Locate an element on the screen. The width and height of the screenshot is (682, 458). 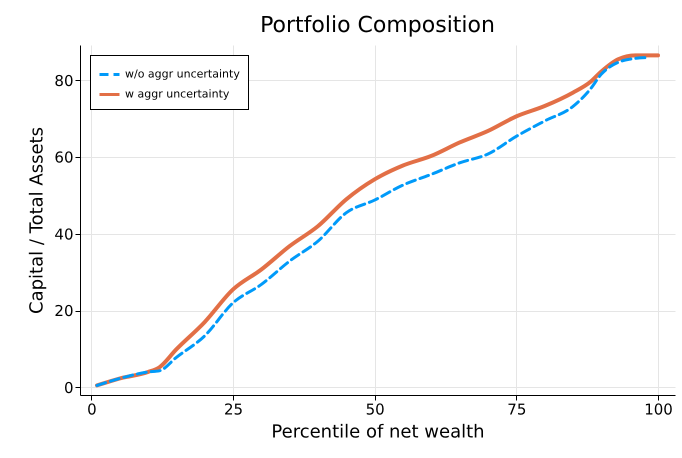
y-tick-label: 80 is located at coordinates (64, 81).